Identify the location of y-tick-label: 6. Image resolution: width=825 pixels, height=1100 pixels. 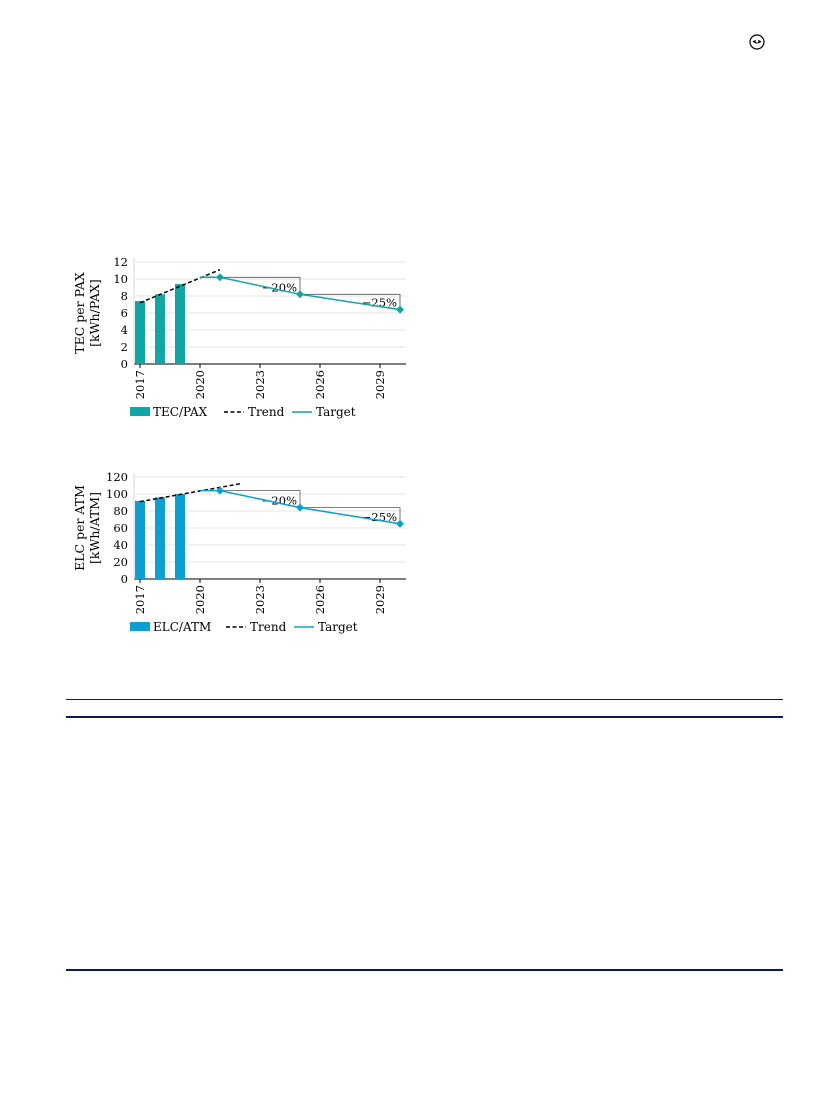
(124, 313).